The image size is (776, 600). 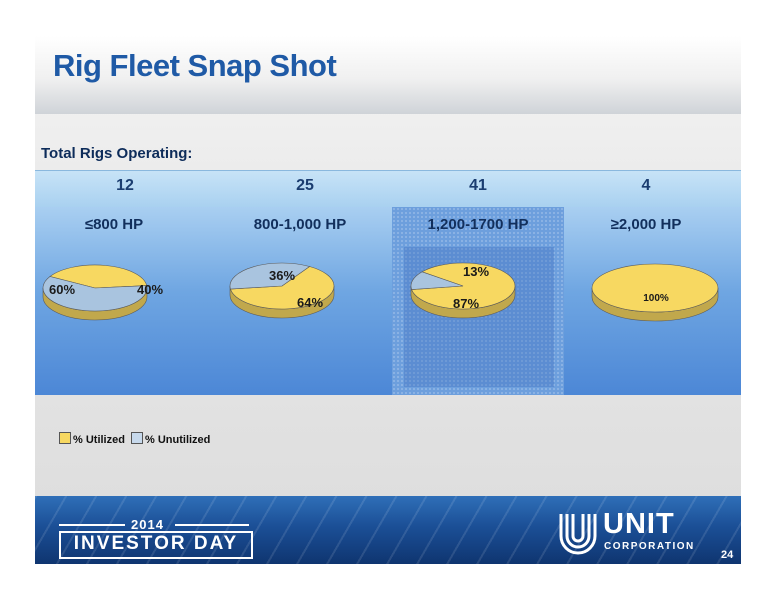 I want to click on legend-item-unutilized: % Unutilized, so click(x=170, y=439).